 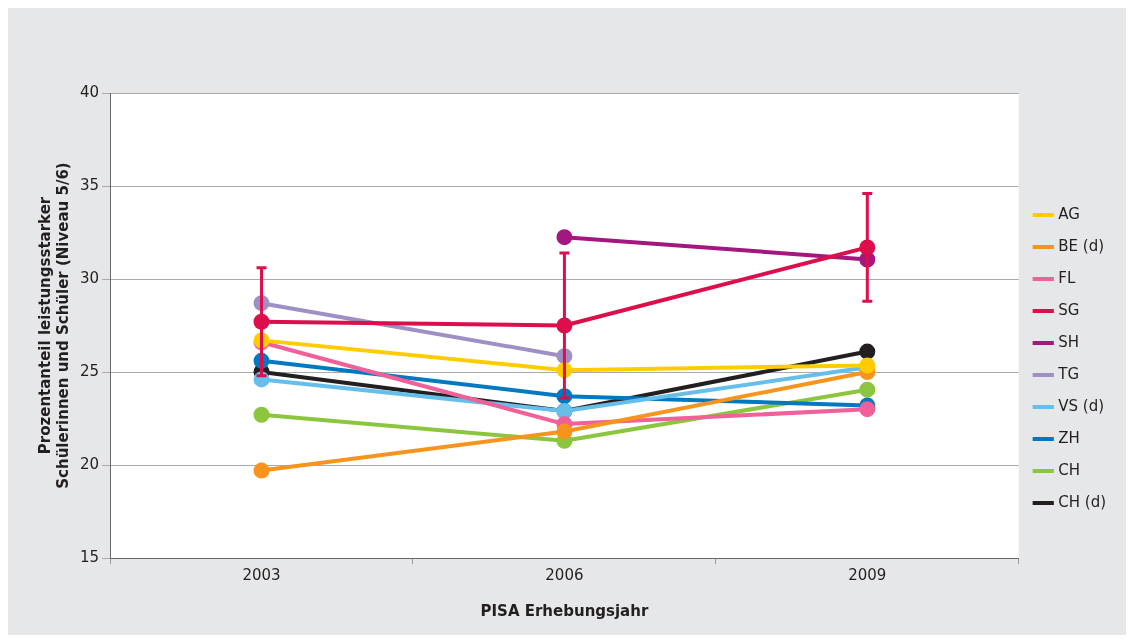 I want to click on legend-label: VS (d), so click(x=1081, y=405).